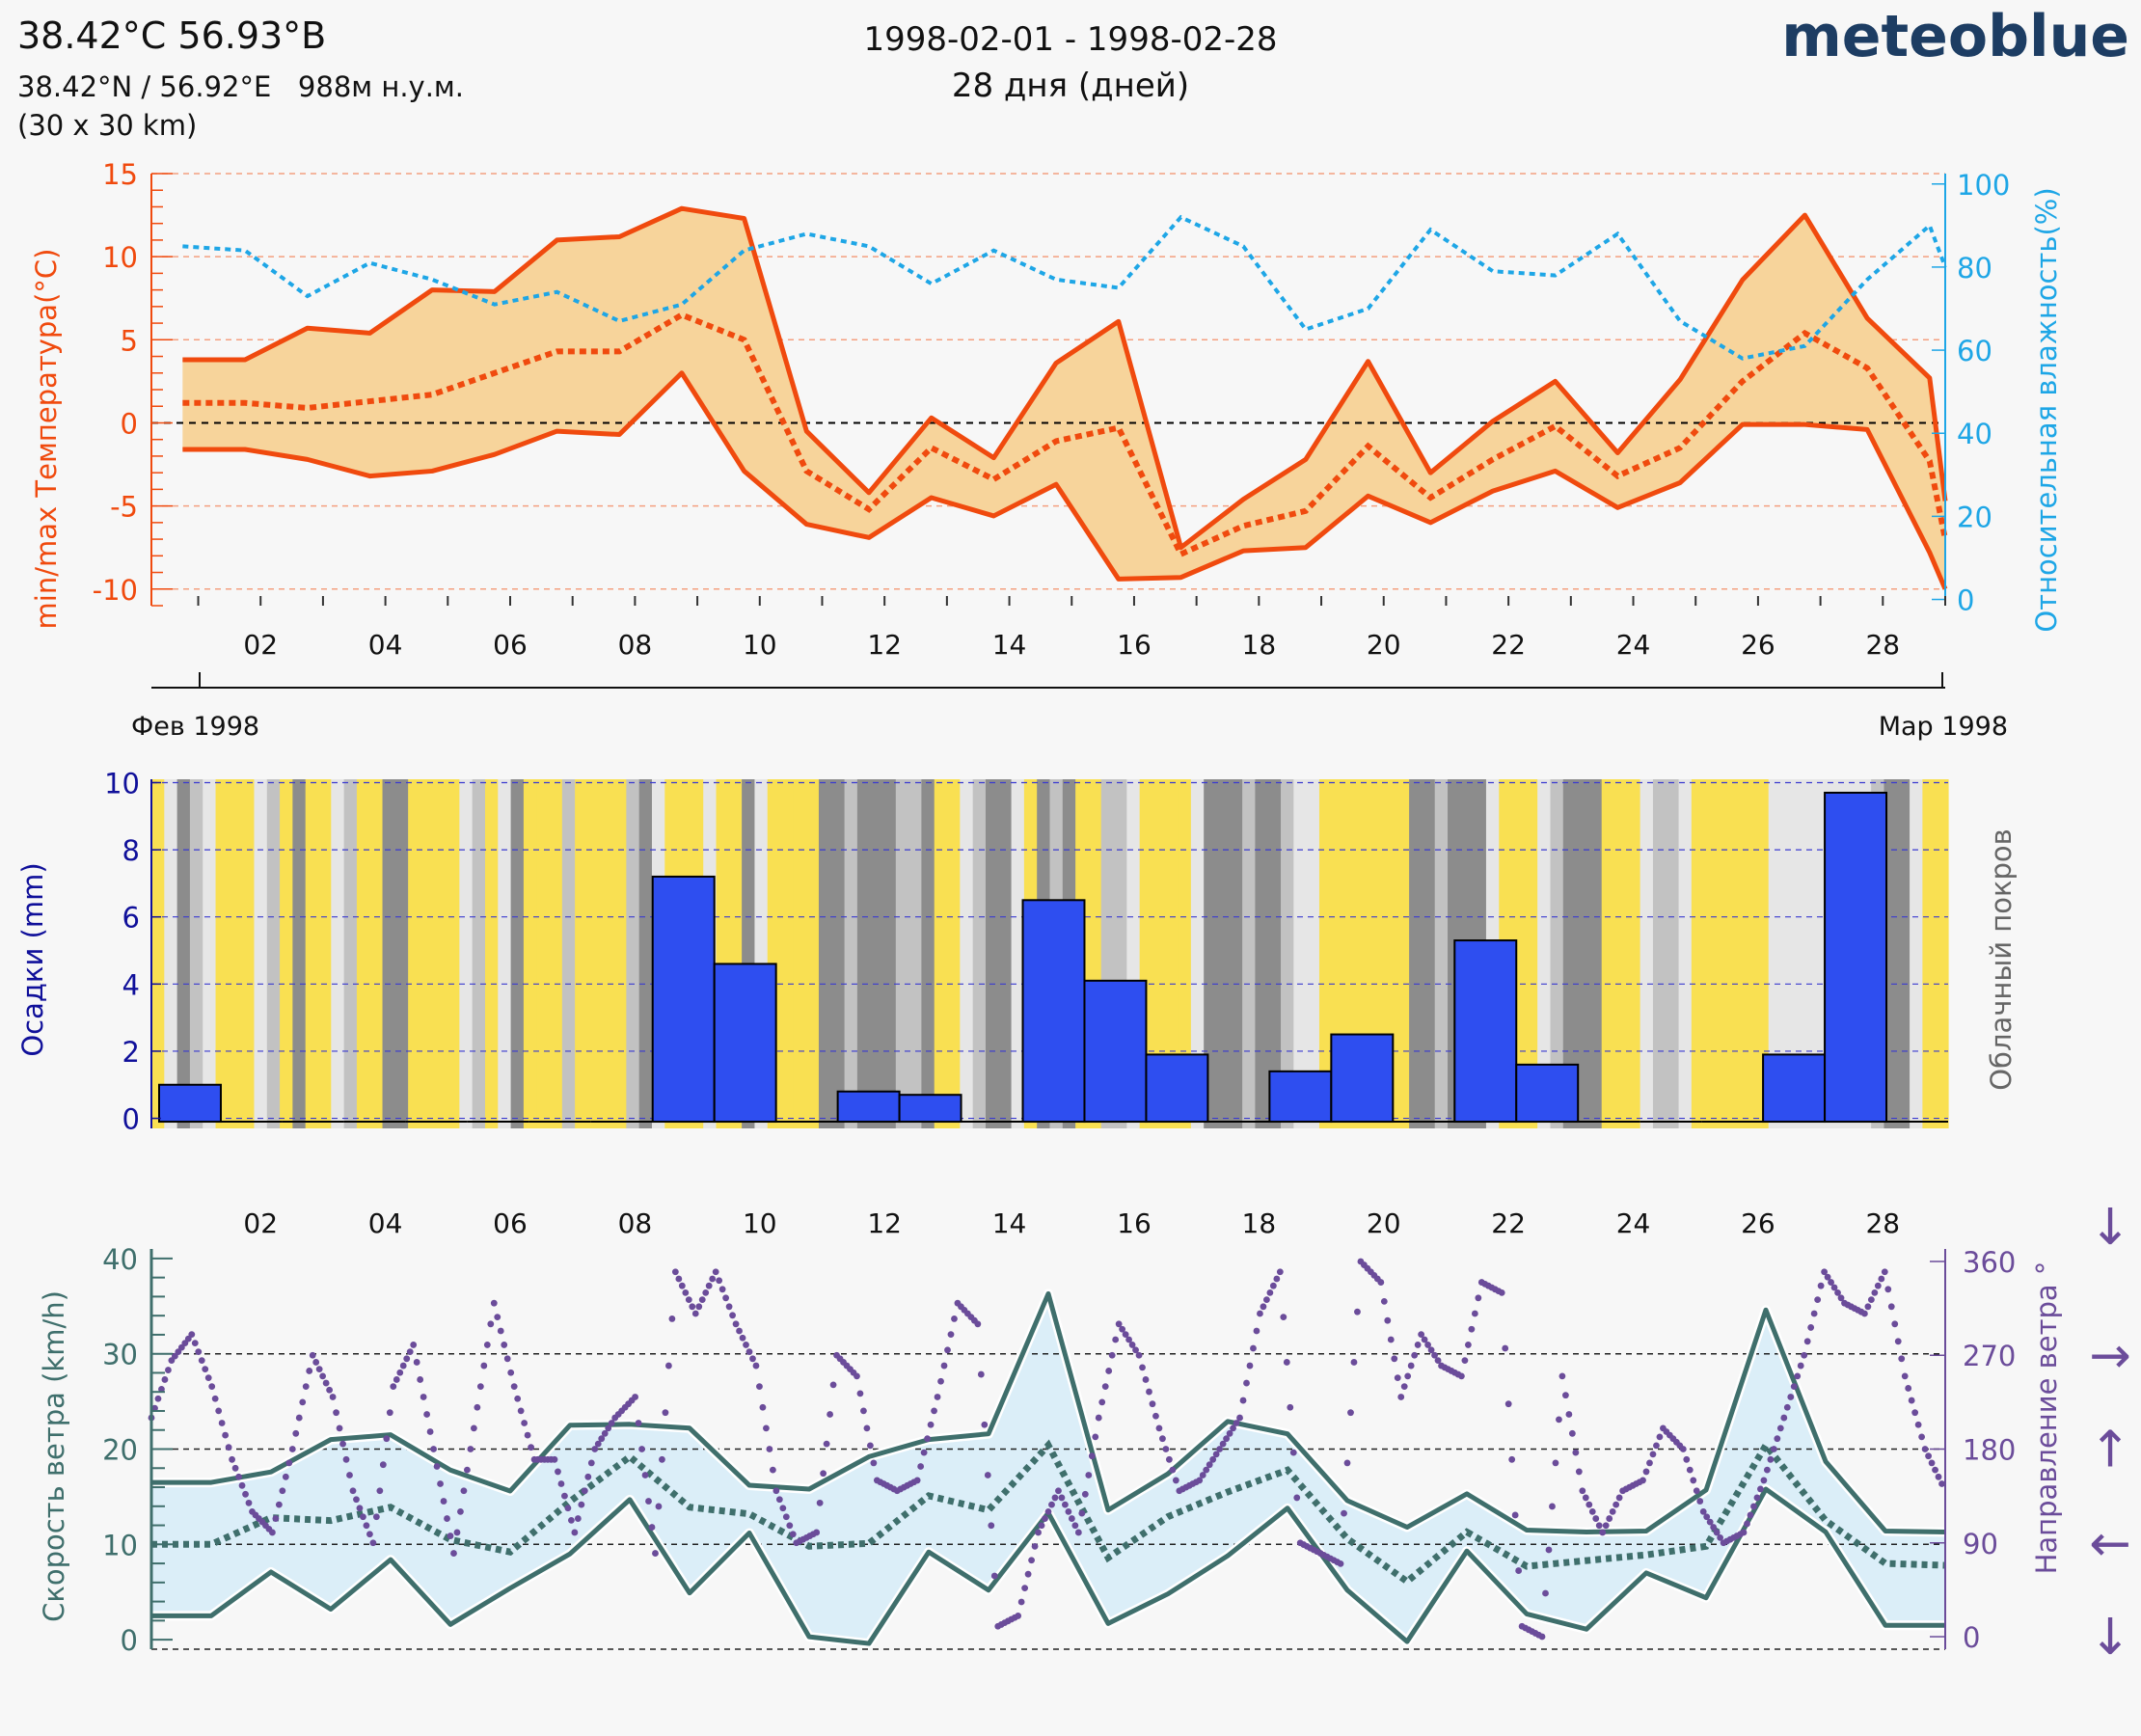  Describe the element at coordinates (2047, 409) in the screenshot. I see `humidity-axis-label: Относительная влажность(%)` at that location.